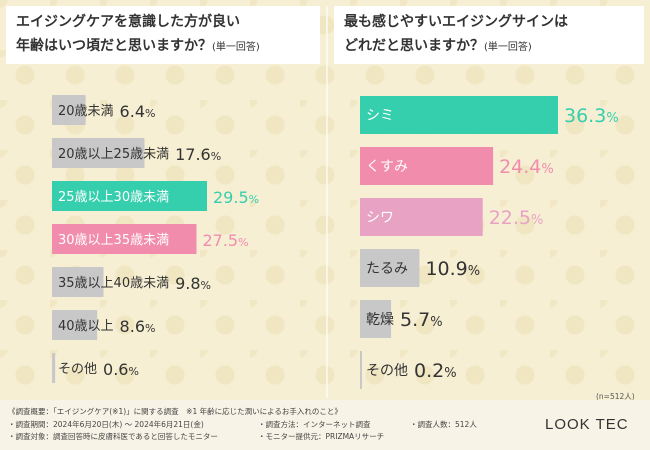 Image resolution: width=650 pixels, height=450 pixels. Describe the element at coordinates (587, 424) in the screenshot. I see `brand-logo: LOOK TEC` at that location.